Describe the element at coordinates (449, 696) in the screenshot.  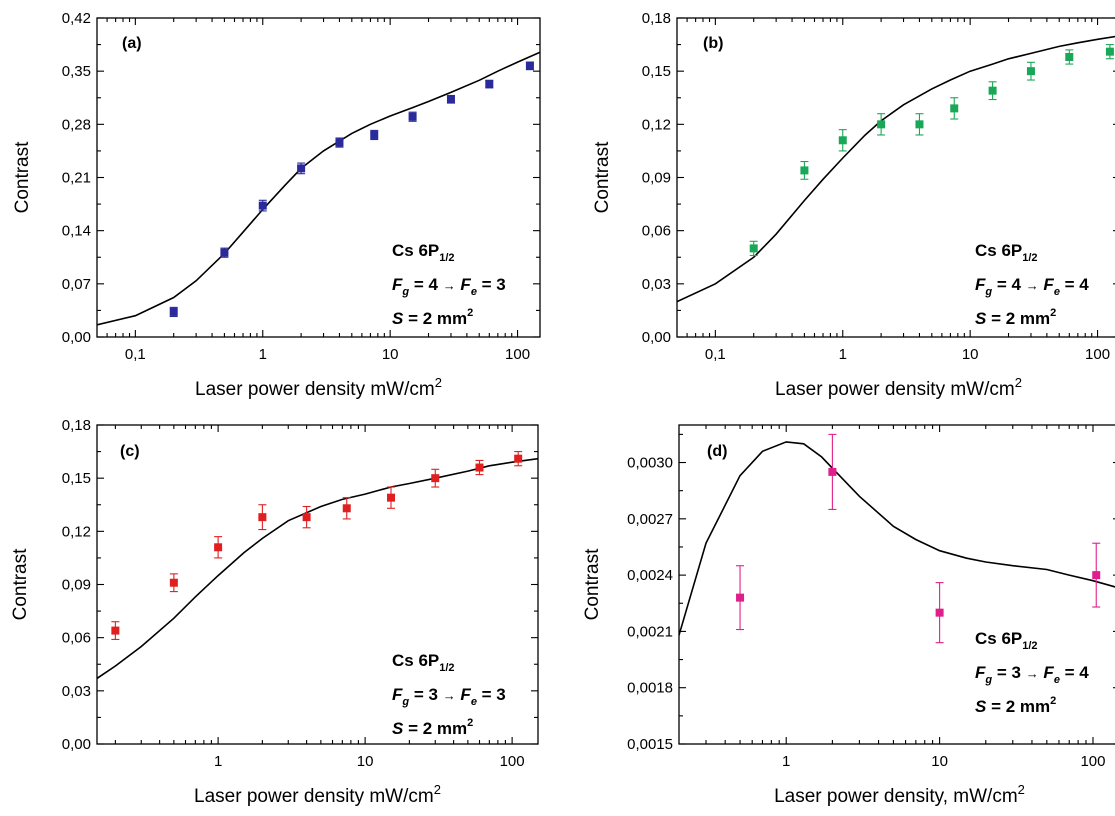
I see `annotation-transition: Fg = 3 → Fe = 3` at that location.